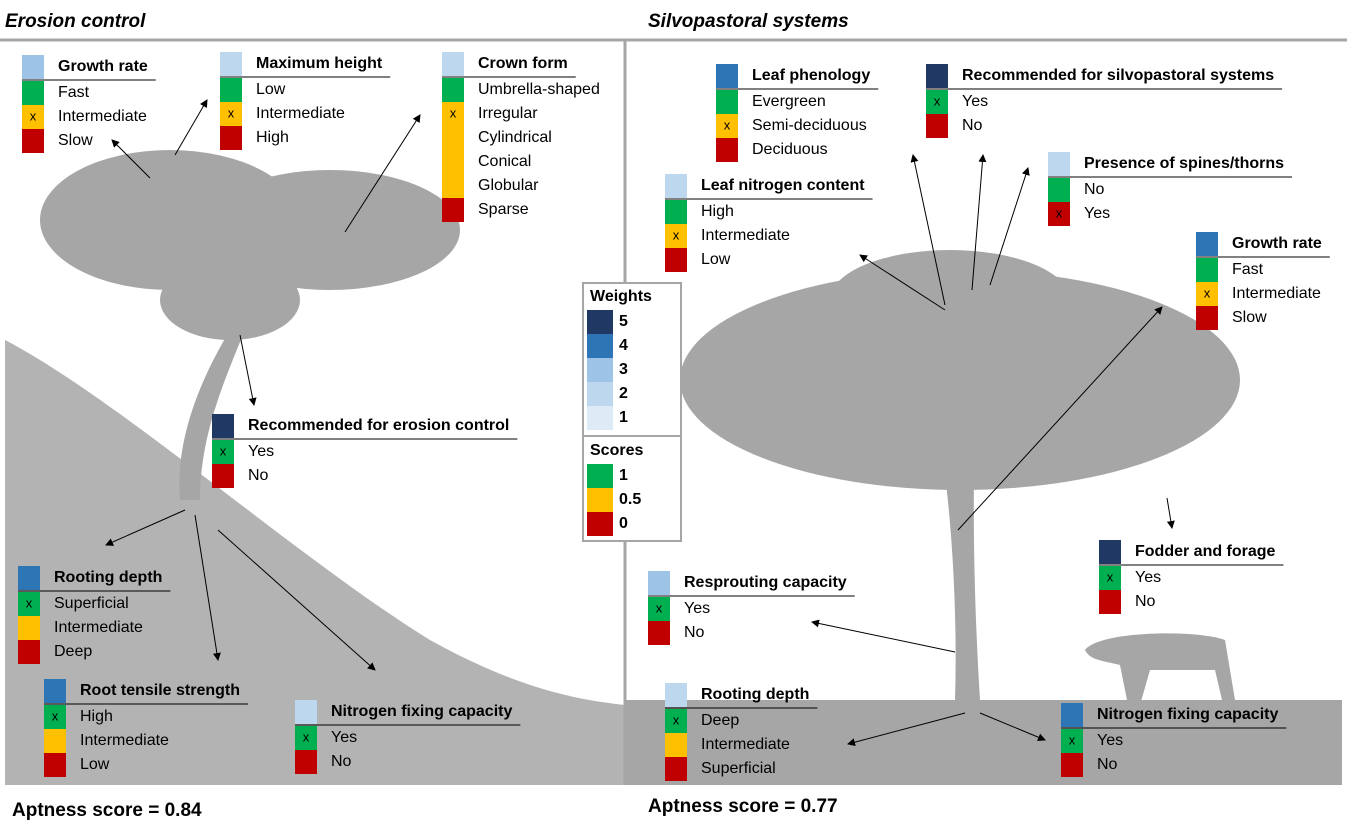 Image resolution: width=1347 pixels, height=823 pixels. What do you see at coordinates (783, 185) in the screenshot?
I see `trait-name: Leaf nitrogen content` at bounding box center [783, 185].